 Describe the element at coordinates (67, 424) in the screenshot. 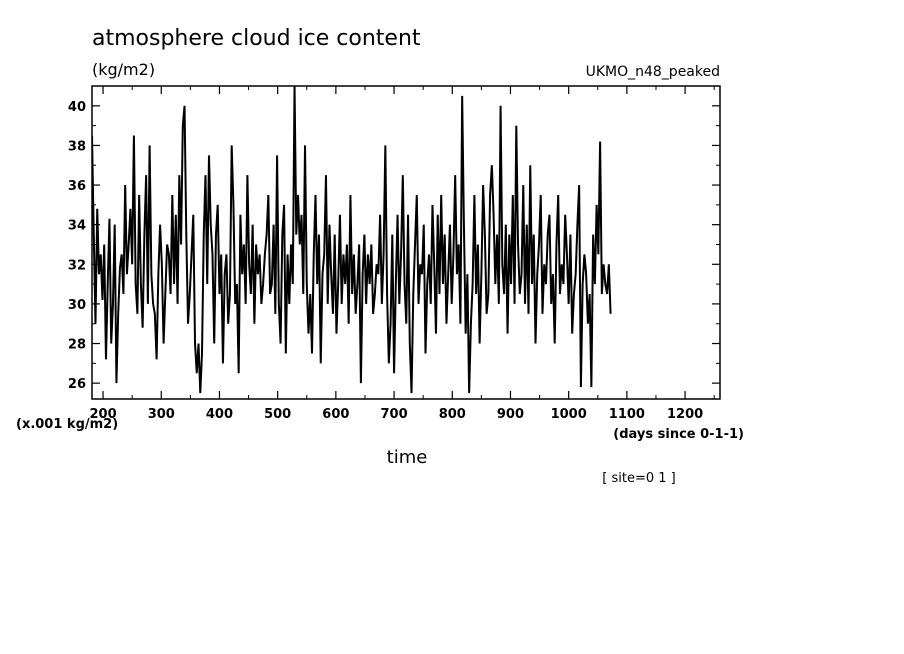

I see `y-scale-note: (x.001 kg/m2)` at that location.